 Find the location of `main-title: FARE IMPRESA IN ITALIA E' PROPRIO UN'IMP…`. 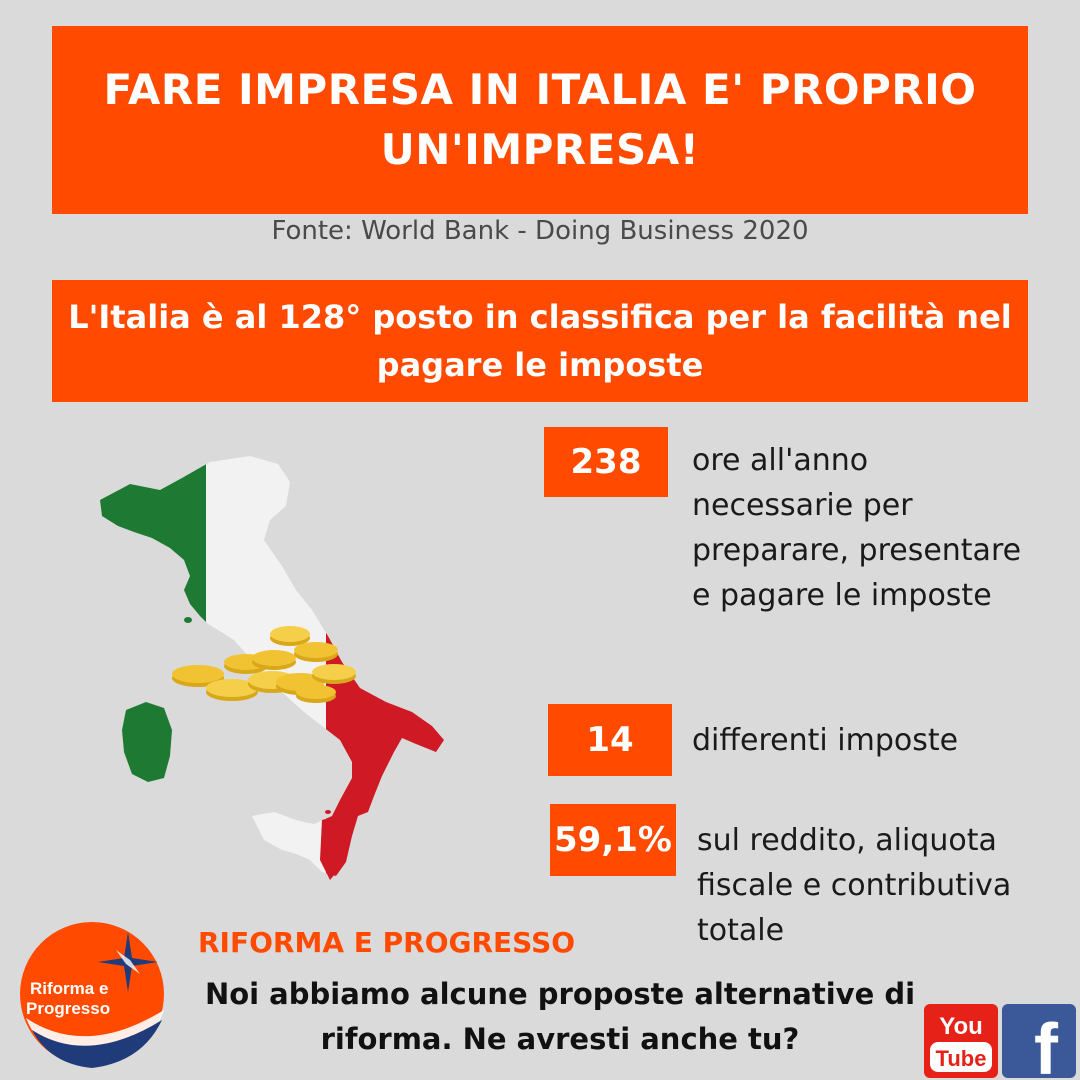

main-title: FARE IMPRESA IN ITALIA E' PROPRIO UN'IMP… is located at coordinates (540, 119).